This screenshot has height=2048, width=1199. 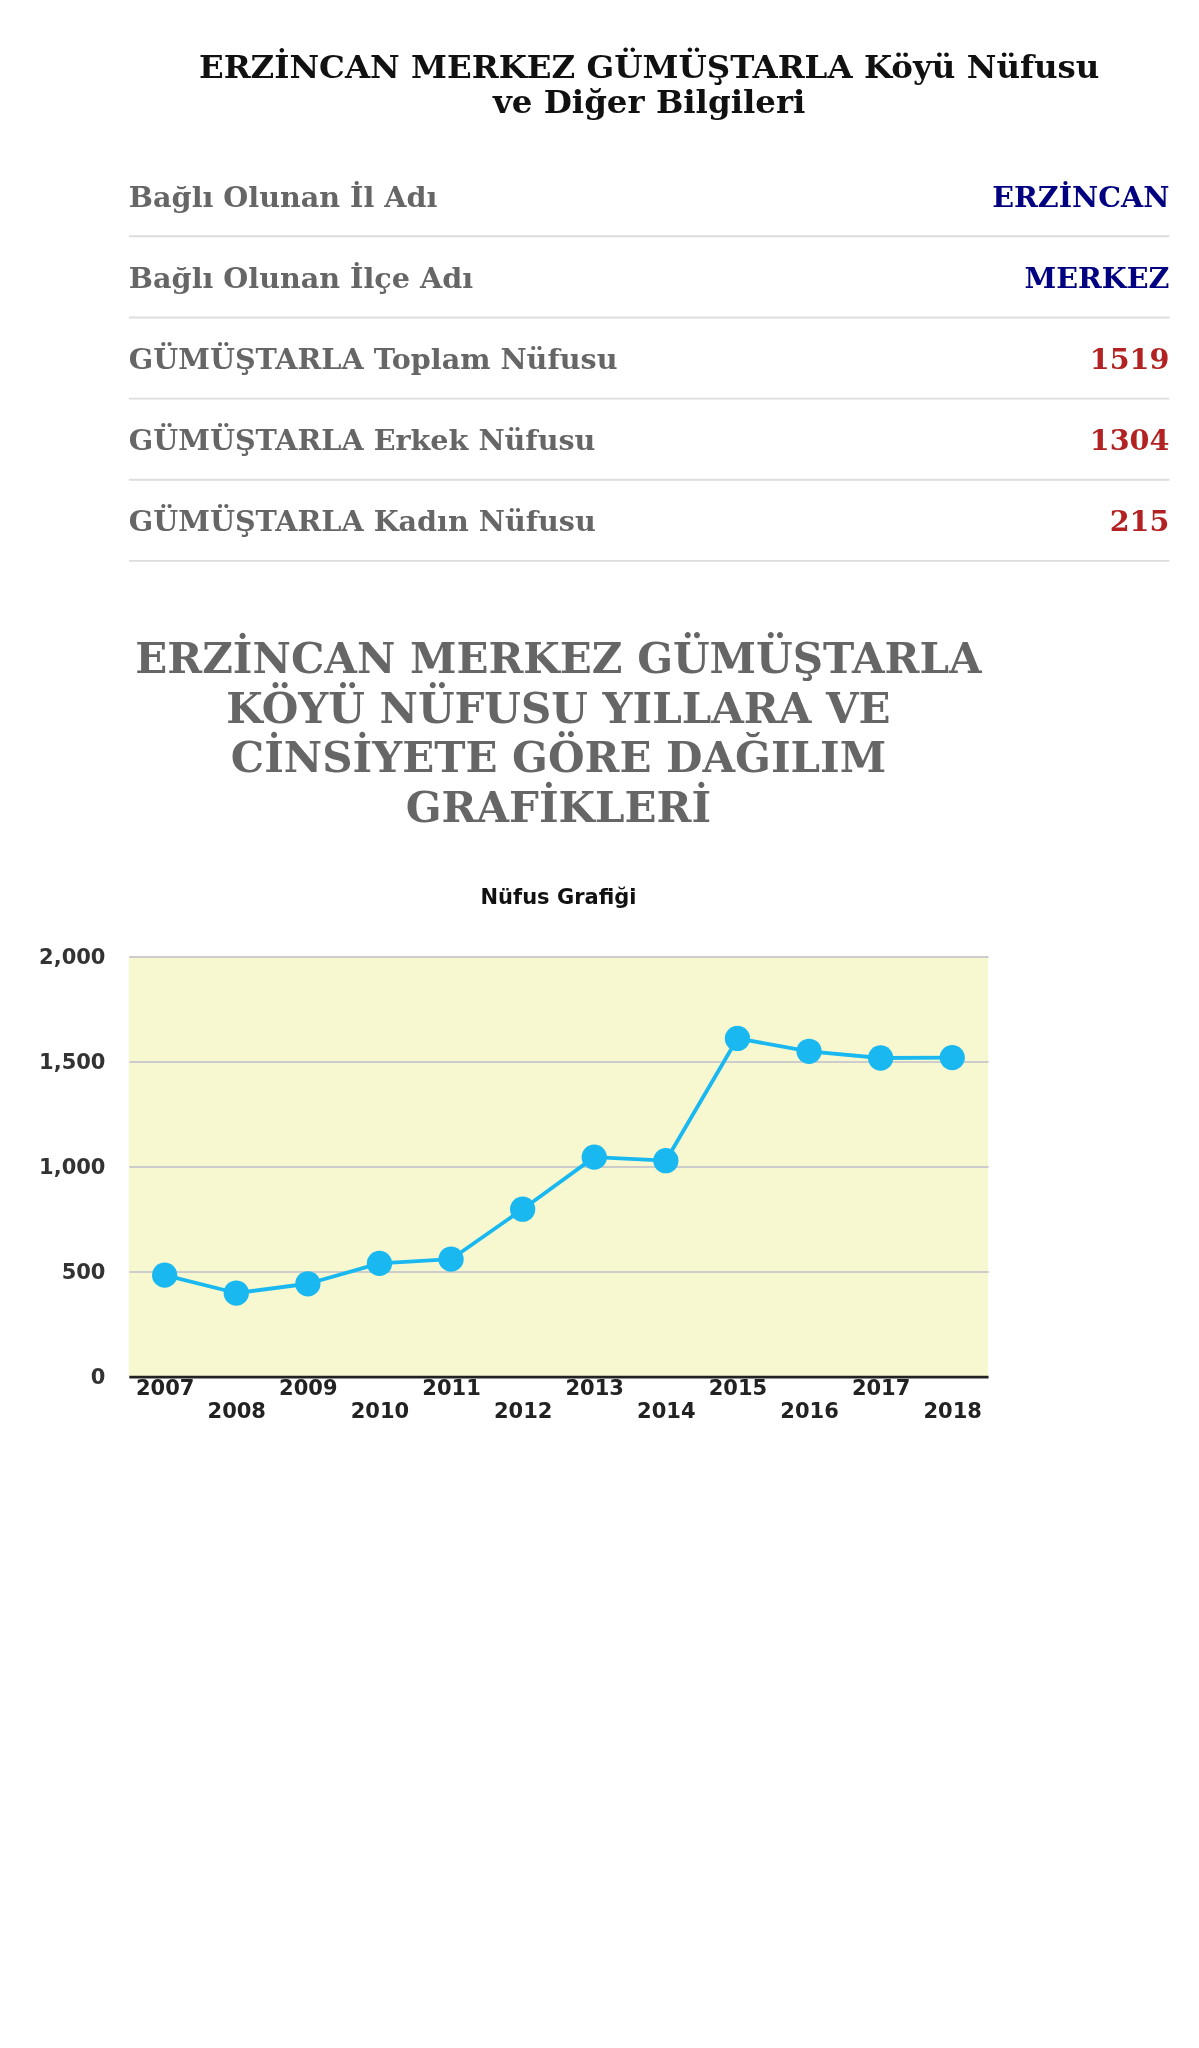 I want to click on x-tick-label: 2015, so click(x=738, y=1388).